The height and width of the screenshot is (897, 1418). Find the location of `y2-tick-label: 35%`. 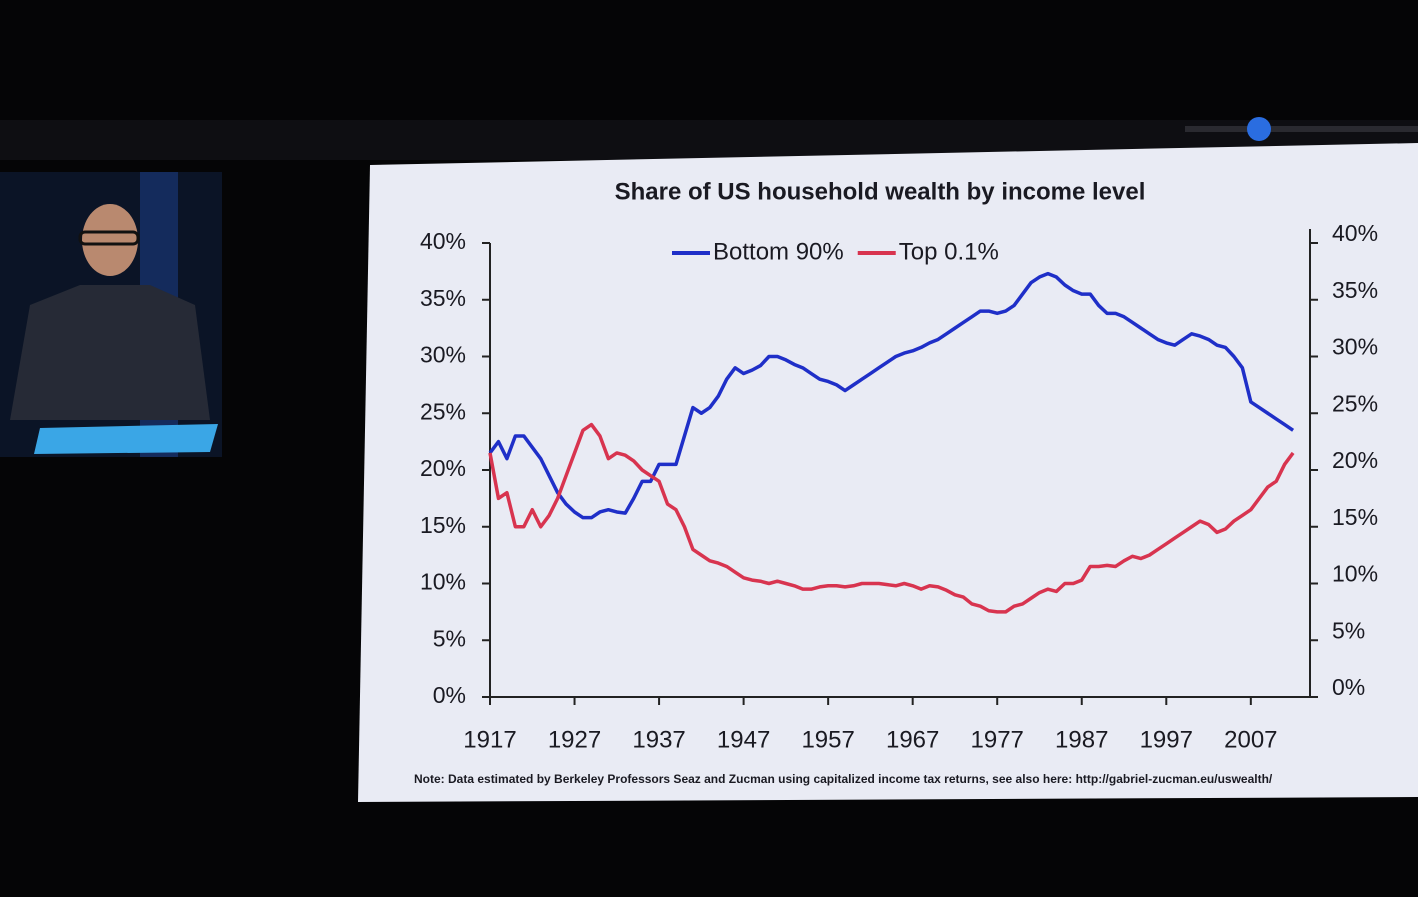

y2-tick-label: 35% is located at coordinates (1355, 290).